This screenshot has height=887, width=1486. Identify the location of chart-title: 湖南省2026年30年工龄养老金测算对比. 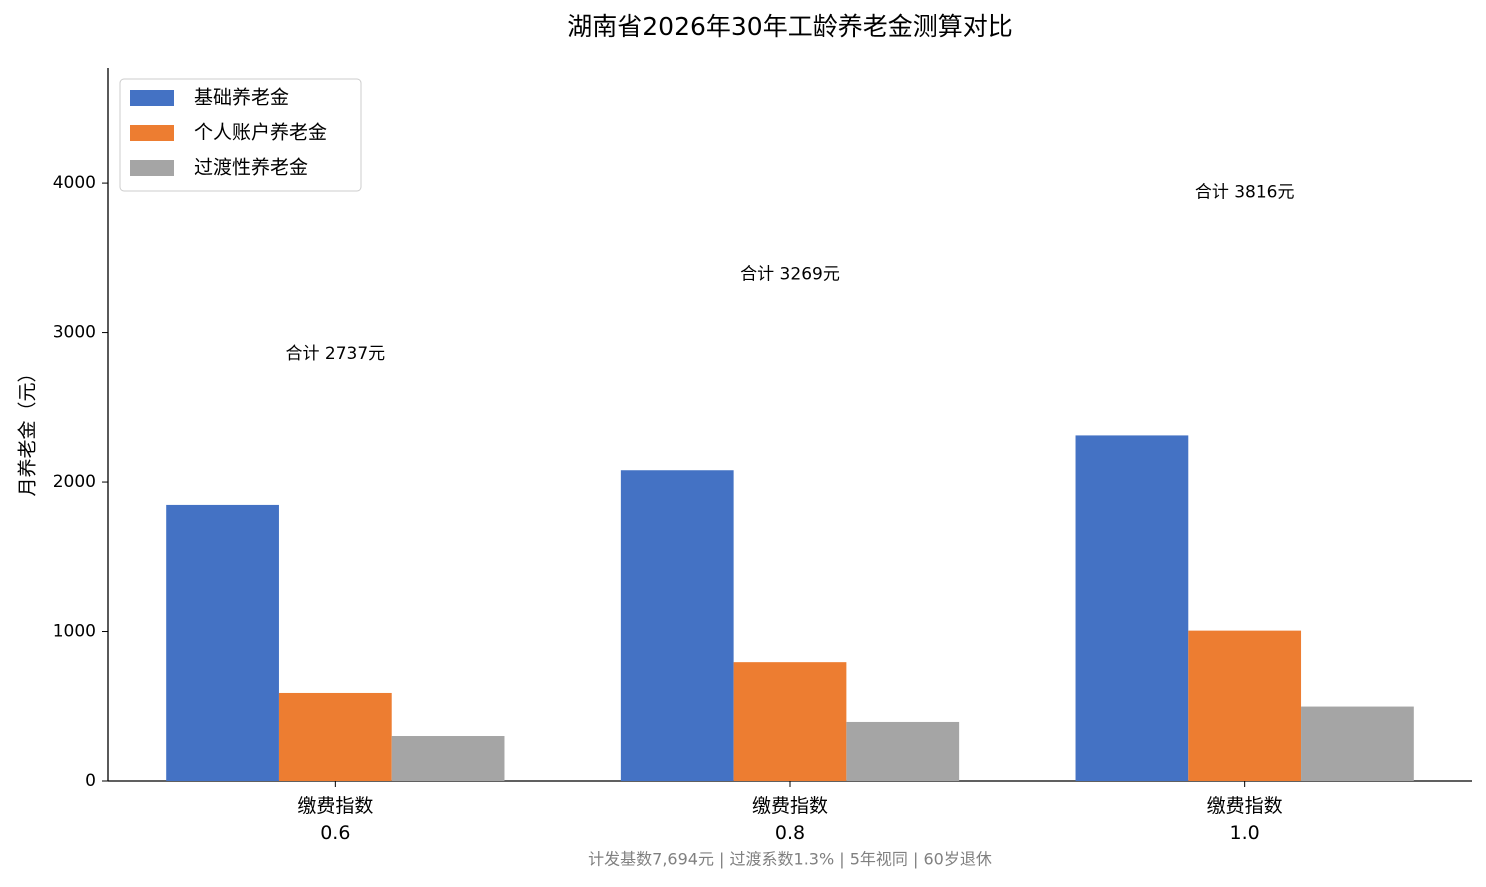
(789, 26).